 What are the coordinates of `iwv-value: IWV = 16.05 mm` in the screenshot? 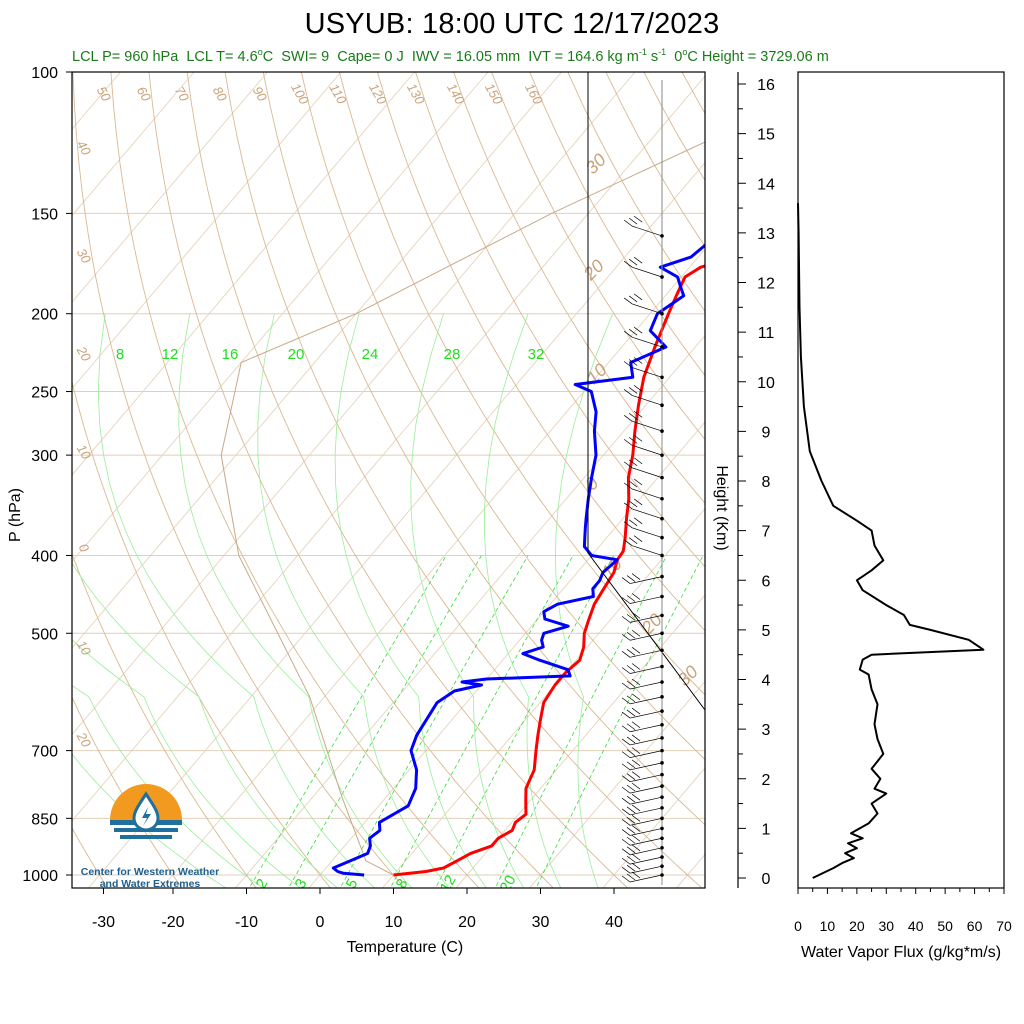 It's located at (466, 56).